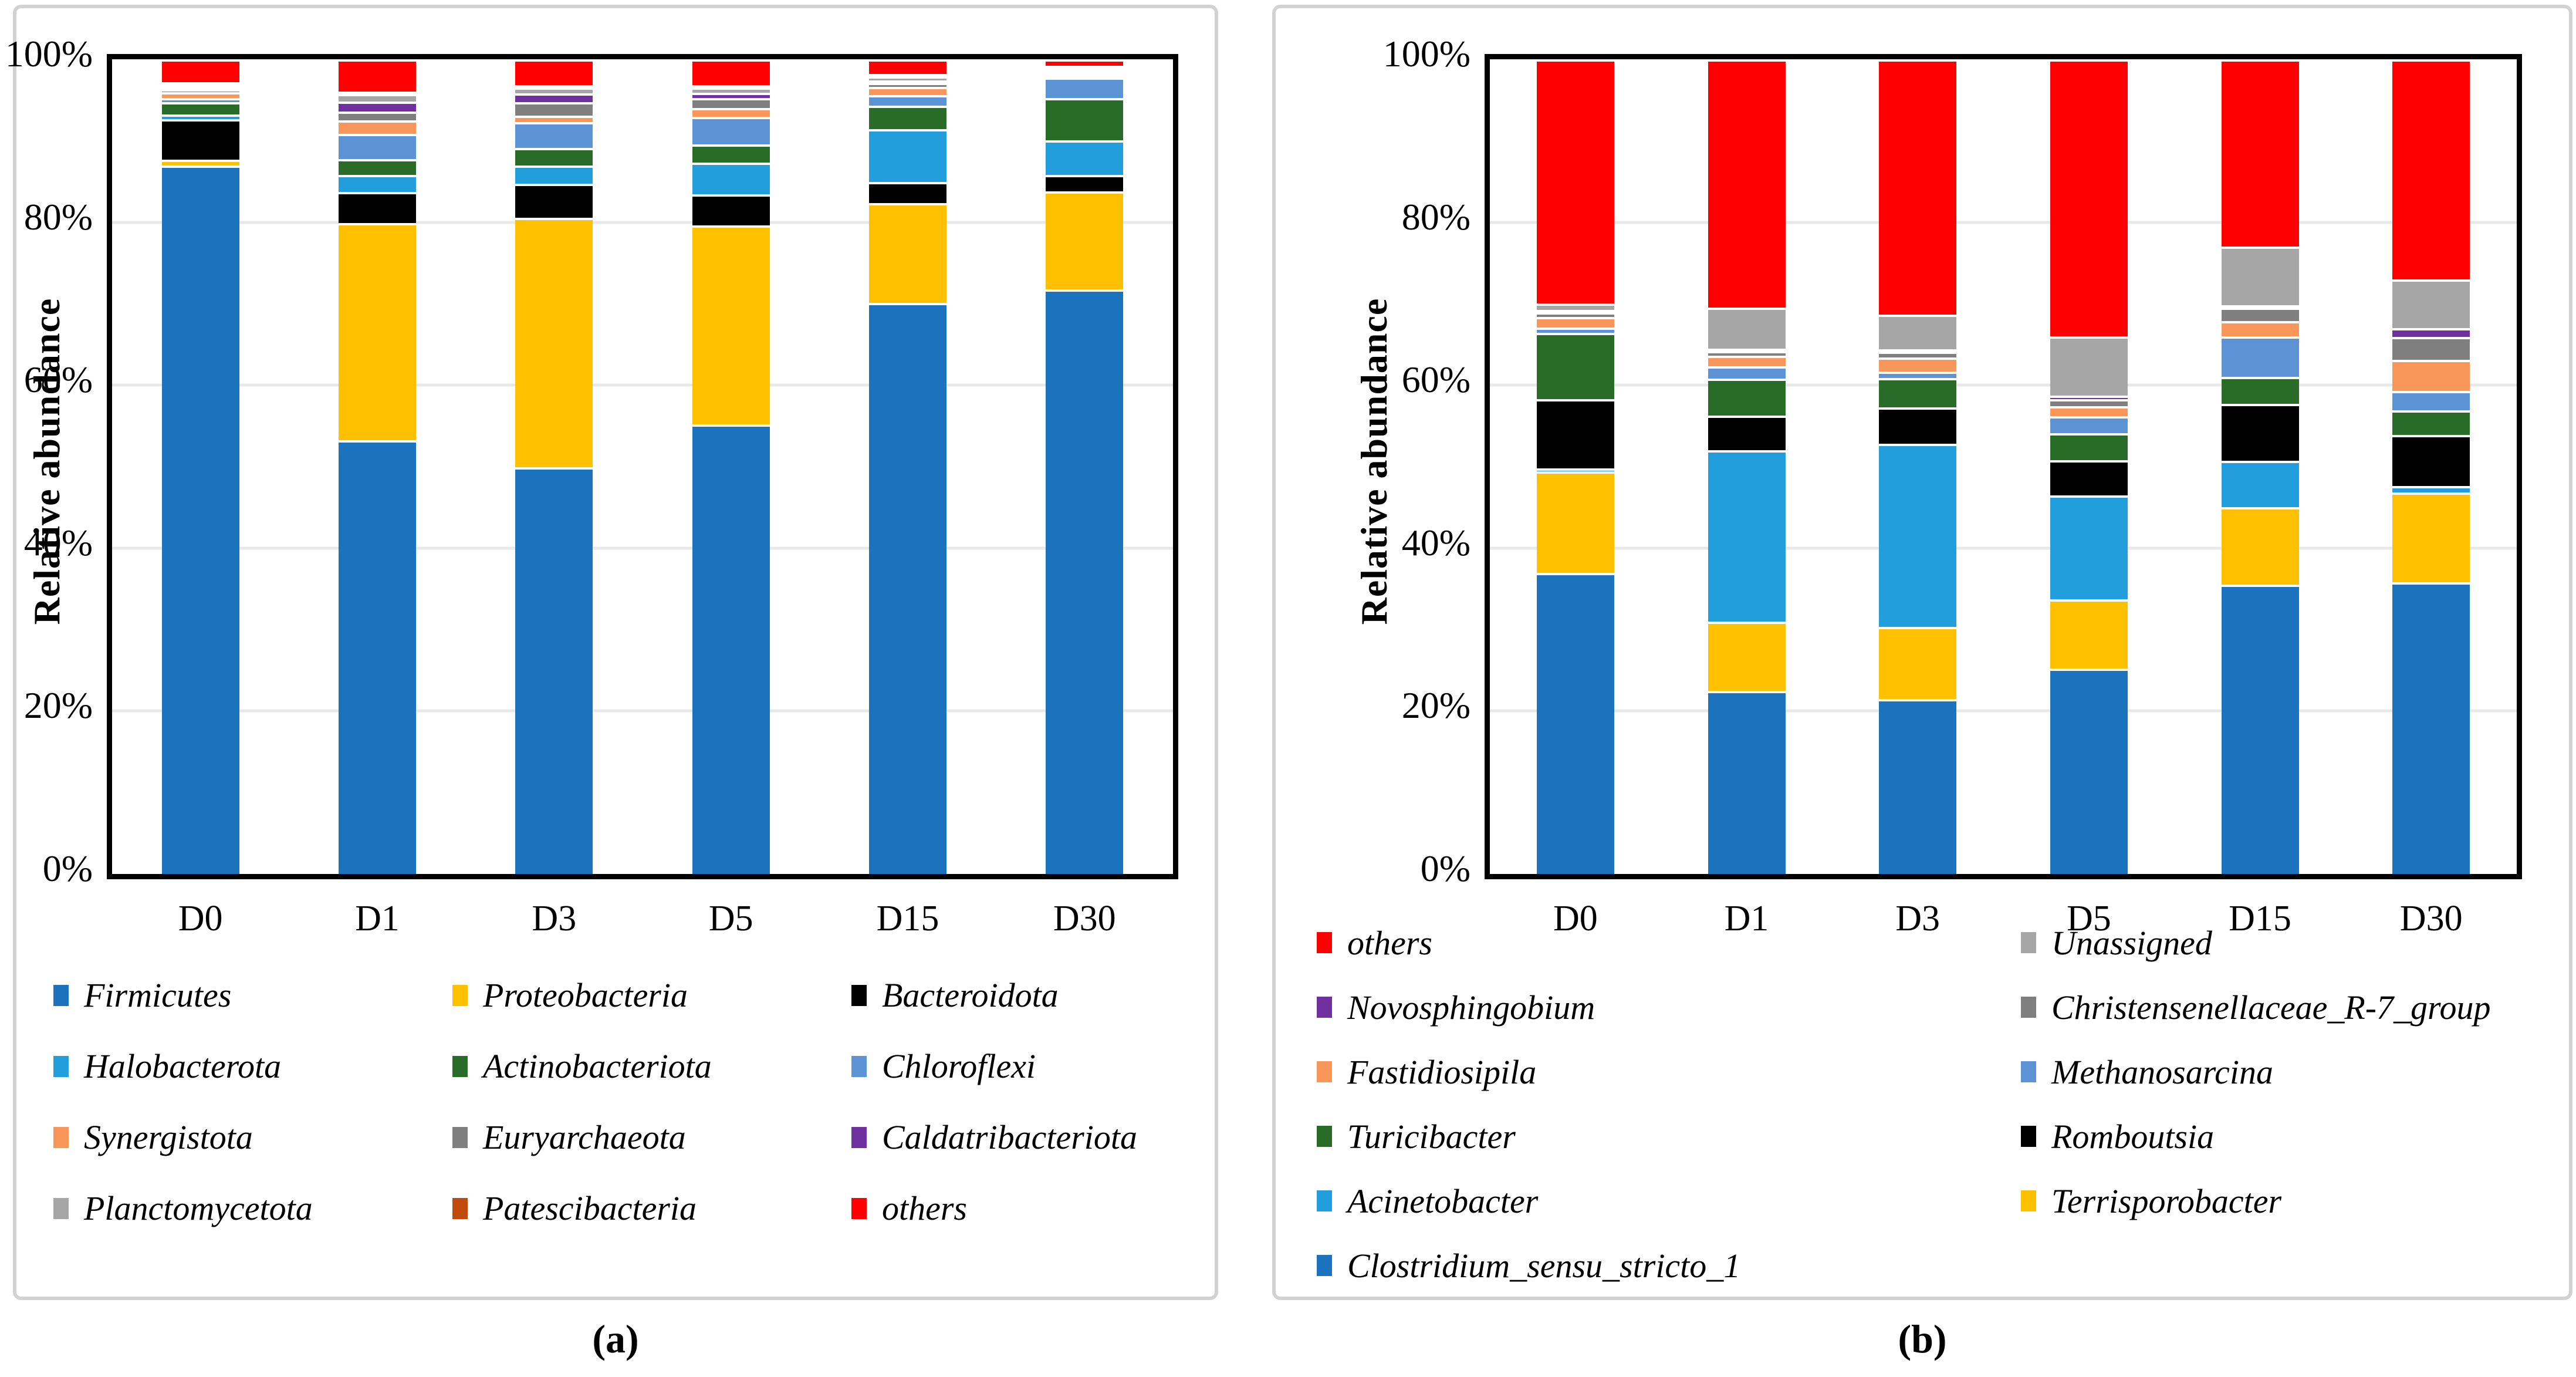 The image size is (2576, 1377). What do you see at coordinates (2089, 403) in the screenshot?
I see `segment-Christensenellaceae_R-7_group-D5` at bounding box center [2089, 403].